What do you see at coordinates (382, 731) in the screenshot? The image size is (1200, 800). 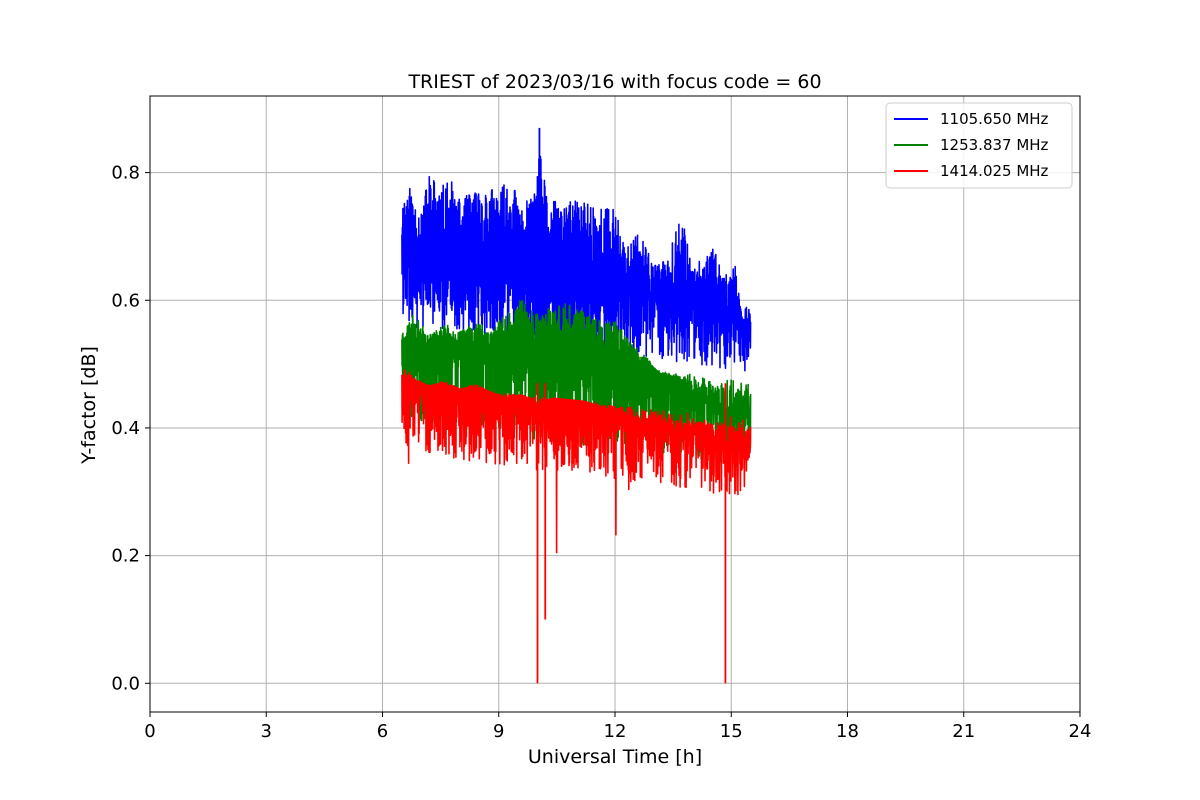 I see `x-tick-label: 6` at bounding box center [382, 731].